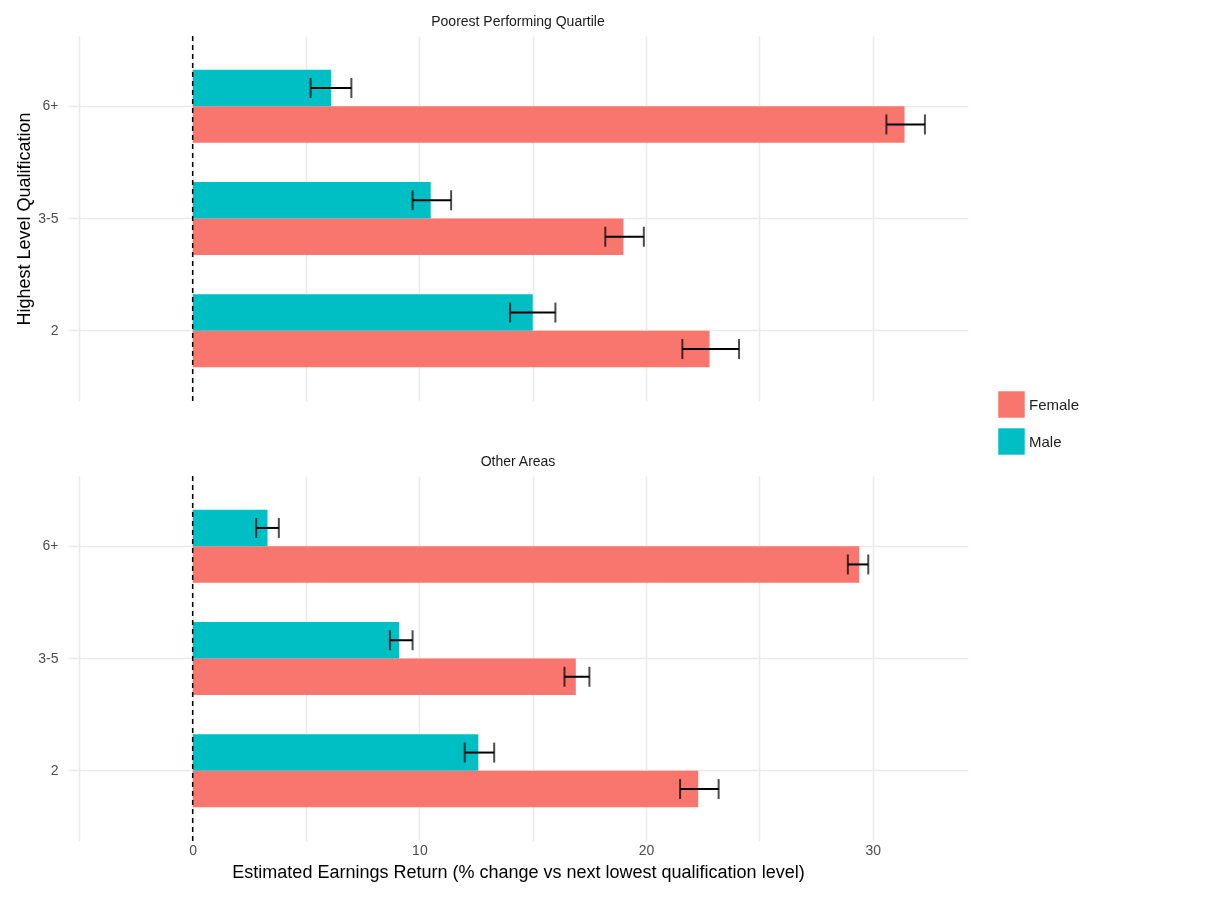 This screenshot has height=922, width=1218. Describe the element at coordinates (1054, 404) in the screenshot. I see `legend-label: Female` at that location.